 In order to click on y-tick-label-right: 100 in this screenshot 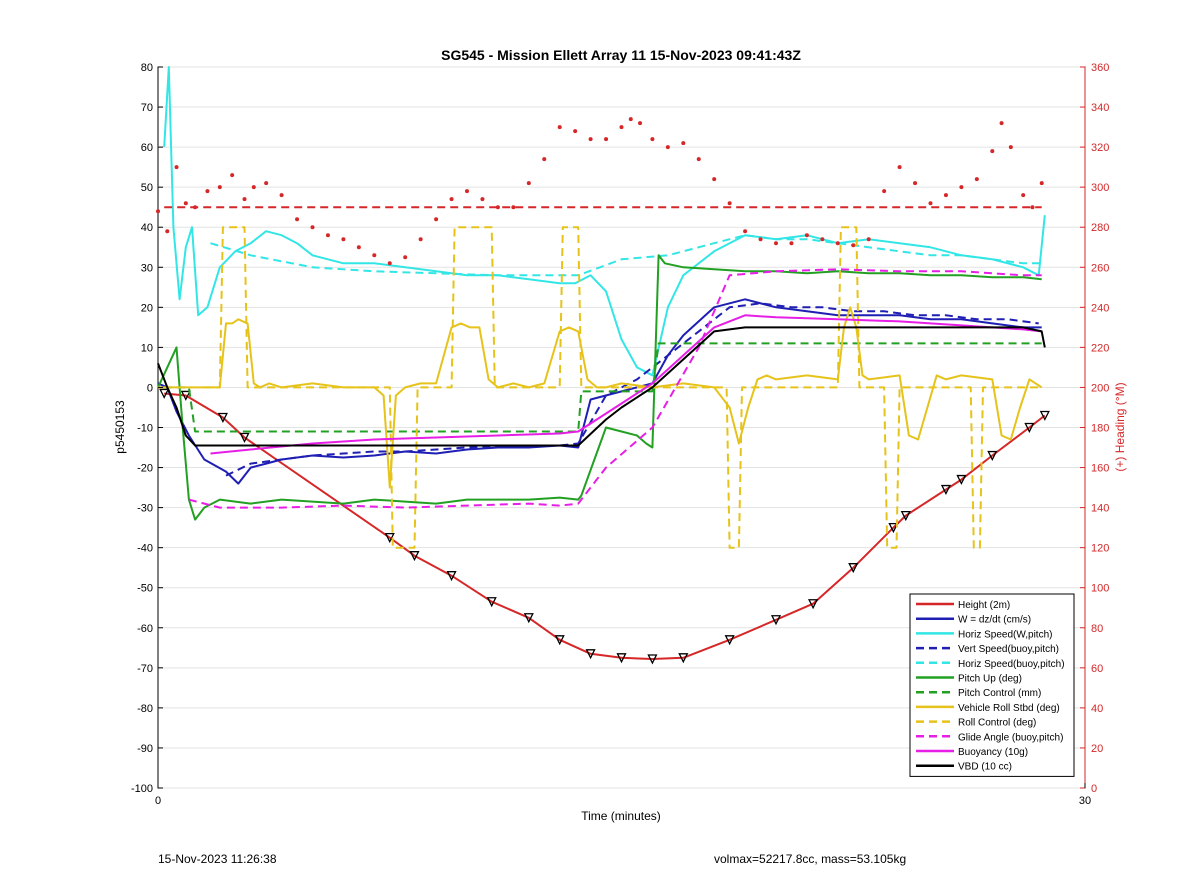, I will do `click(1100, 589)`.